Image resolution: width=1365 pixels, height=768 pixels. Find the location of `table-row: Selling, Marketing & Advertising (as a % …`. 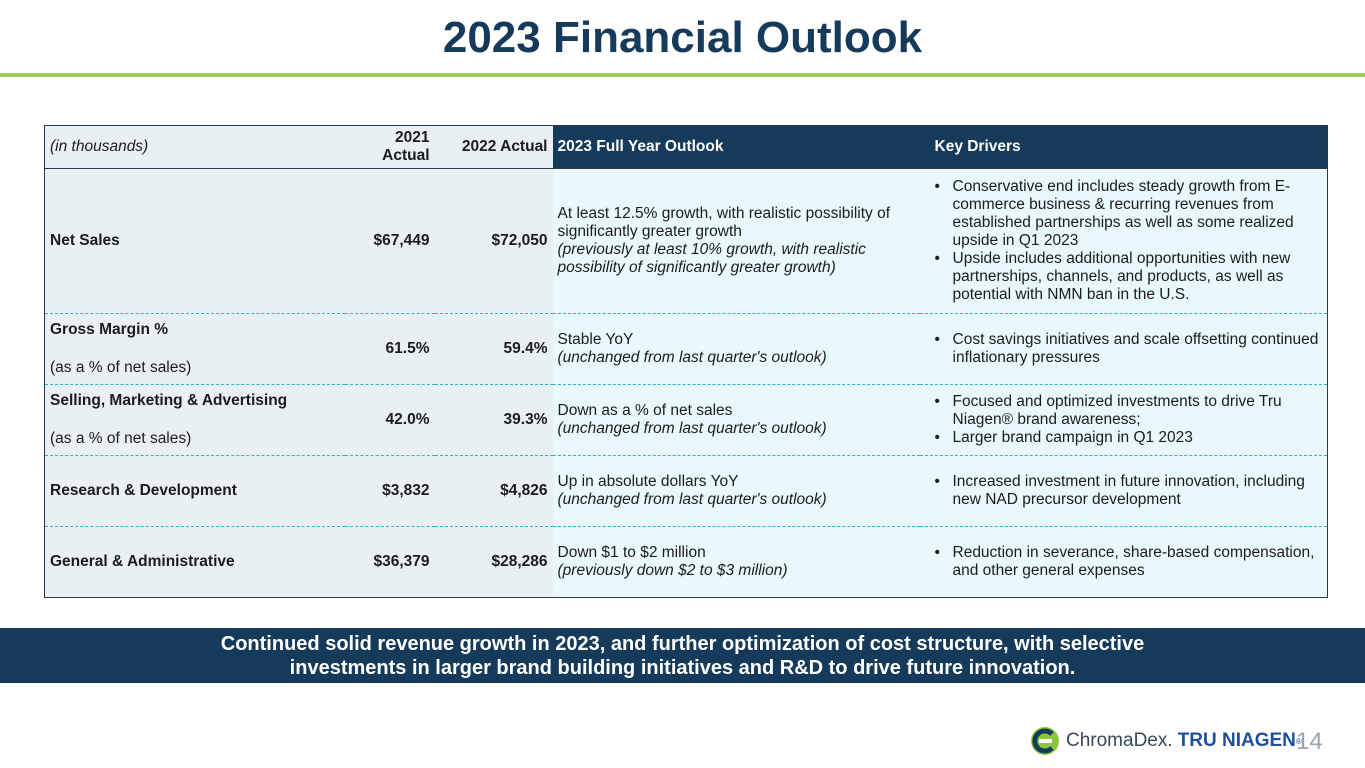

table-row: Selling, Marketing & Advertising (as a % … is located at coordinates (686, 420).